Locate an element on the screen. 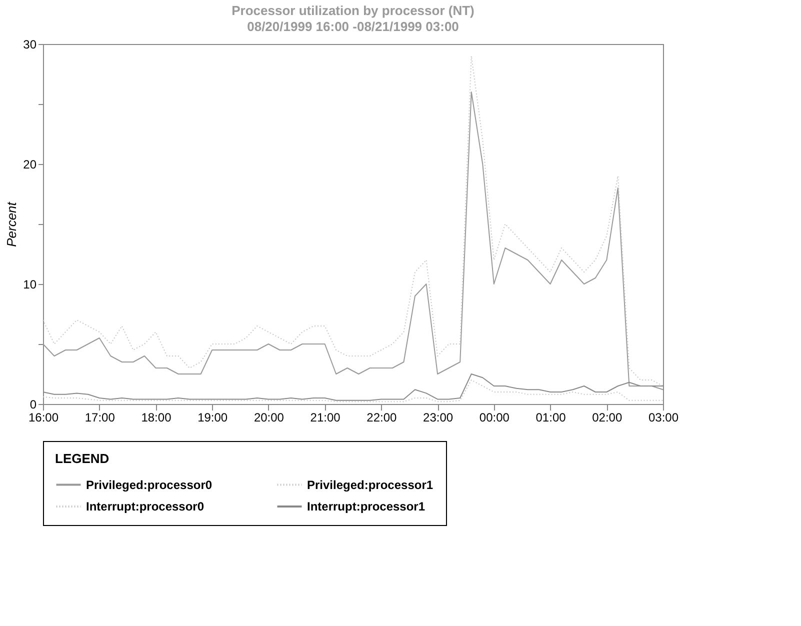 The image size is (801, 626). legend-label: Interrupt:processor1 is located at coordinates (366, 507).